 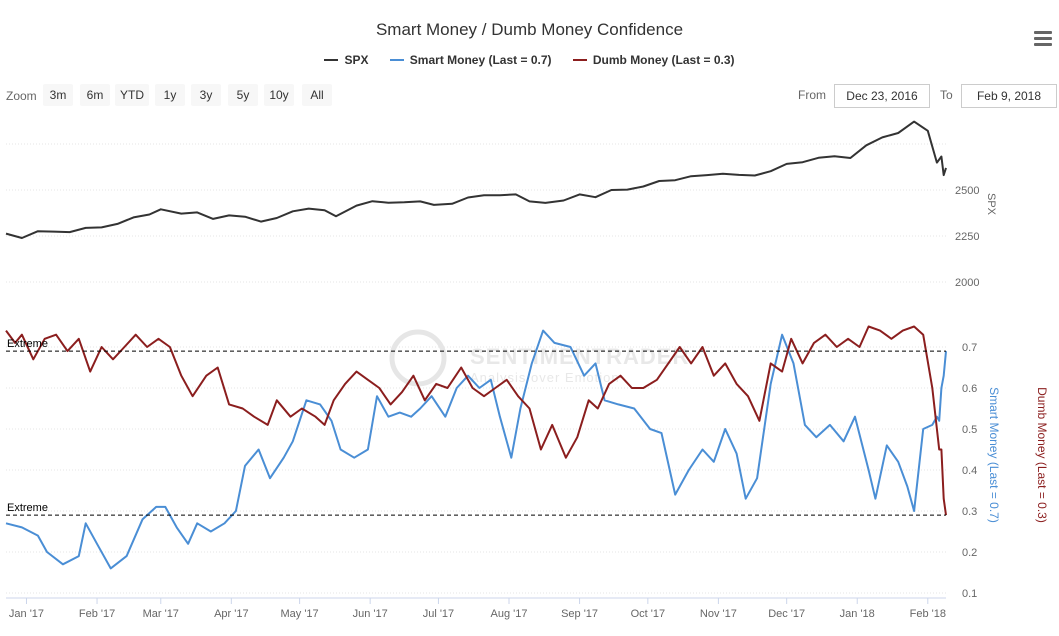 What do you see at coordinates (648, 614) in the screenshot?
I see `x-axis-tick-label: Oct '17` at bounding box center [648, 614].